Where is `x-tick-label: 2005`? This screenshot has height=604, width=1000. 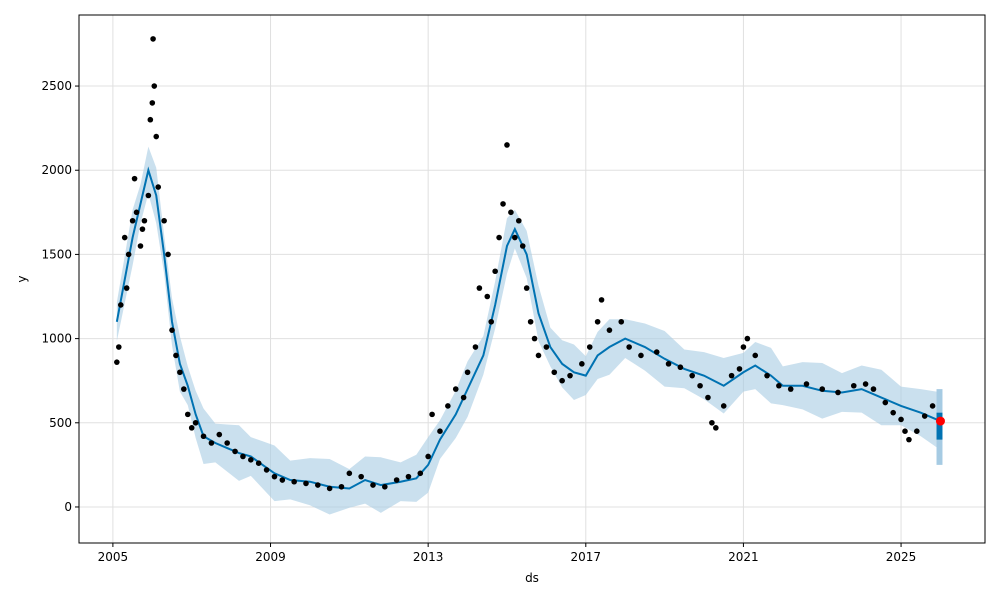 x-tick-label: 2005 is located at coordinates (113, 557).